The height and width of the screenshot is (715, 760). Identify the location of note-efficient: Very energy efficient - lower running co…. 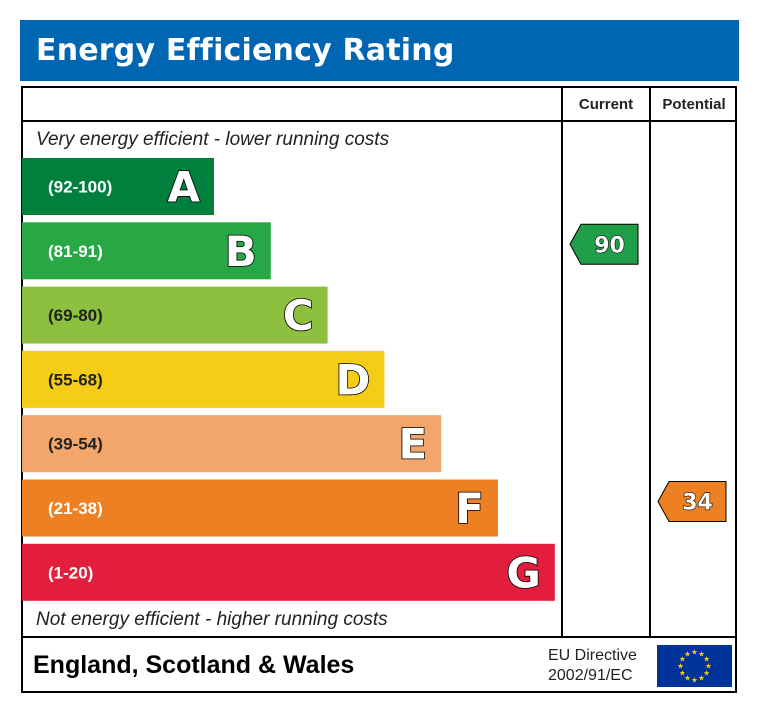
(213, 139).